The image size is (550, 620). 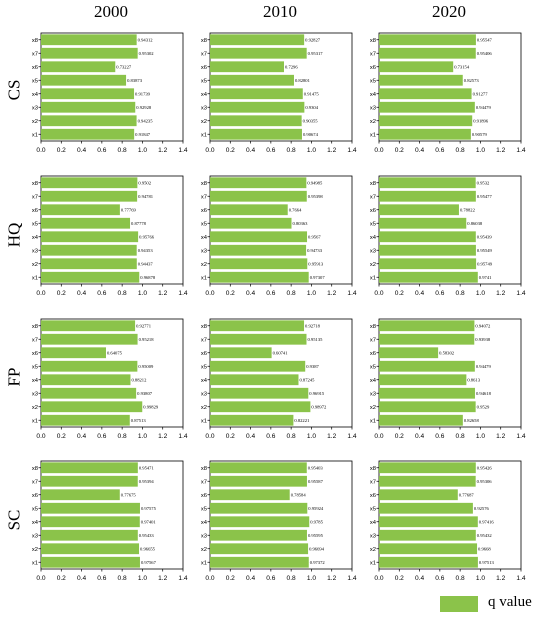 I want to click on column-title-2020: 2020, so click(x=449, y=11).